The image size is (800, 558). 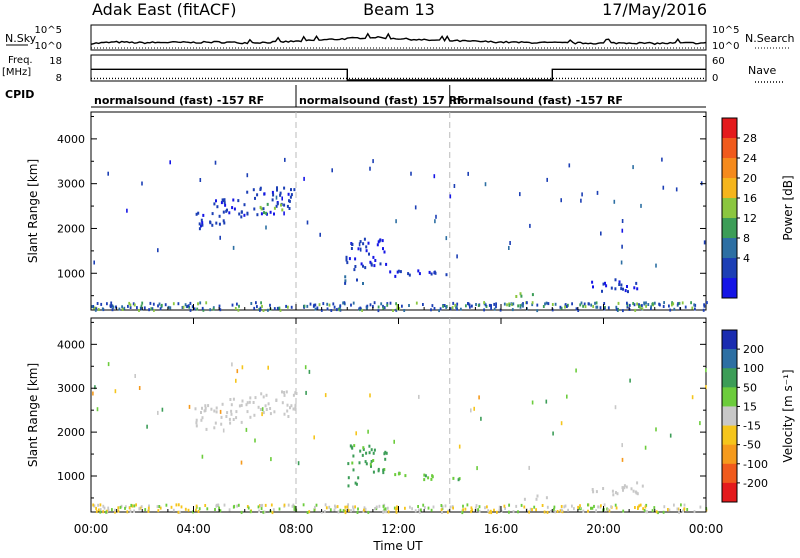 I want to click on freq-line, so click(x=398, y=74).